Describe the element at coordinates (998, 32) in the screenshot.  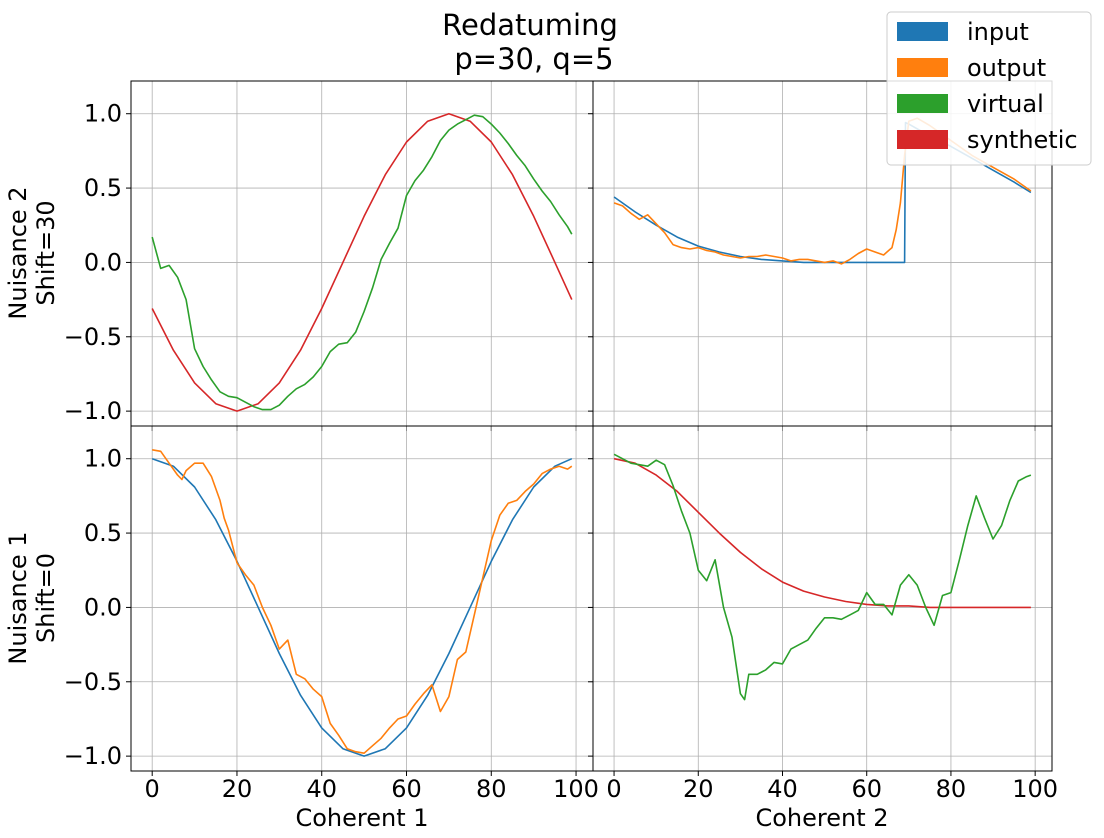
I see `legend-label-input: input` at that location.